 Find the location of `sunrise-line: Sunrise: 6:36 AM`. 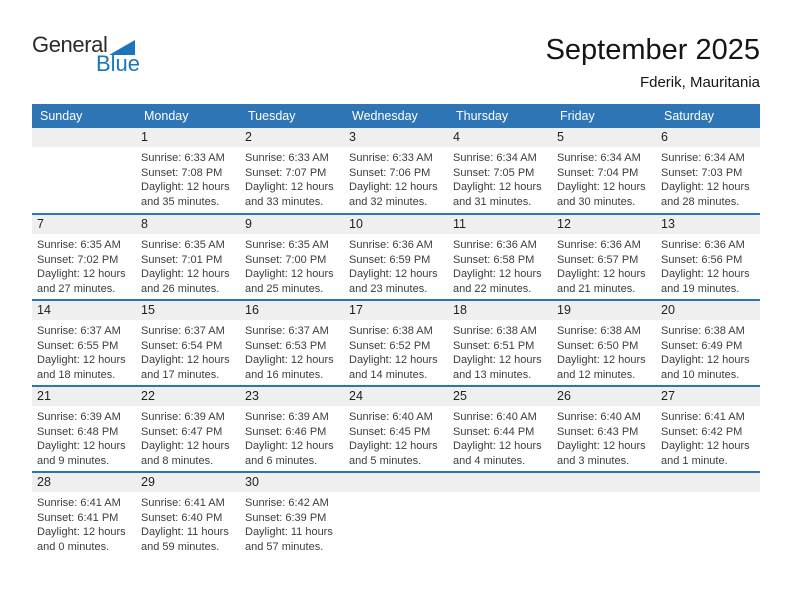

sunrise-line: Sunrise: 6:36 AM is located at coordinates (703, 245).